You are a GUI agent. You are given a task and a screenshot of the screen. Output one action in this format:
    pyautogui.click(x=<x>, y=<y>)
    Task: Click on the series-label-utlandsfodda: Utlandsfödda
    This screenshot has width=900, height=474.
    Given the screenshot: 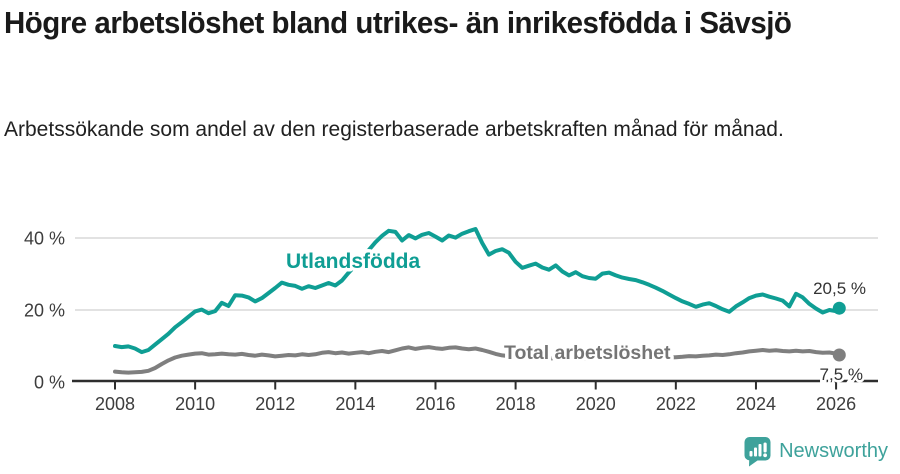 What is the action you would take?
    pyautogui.click(x=353, y=261)
    